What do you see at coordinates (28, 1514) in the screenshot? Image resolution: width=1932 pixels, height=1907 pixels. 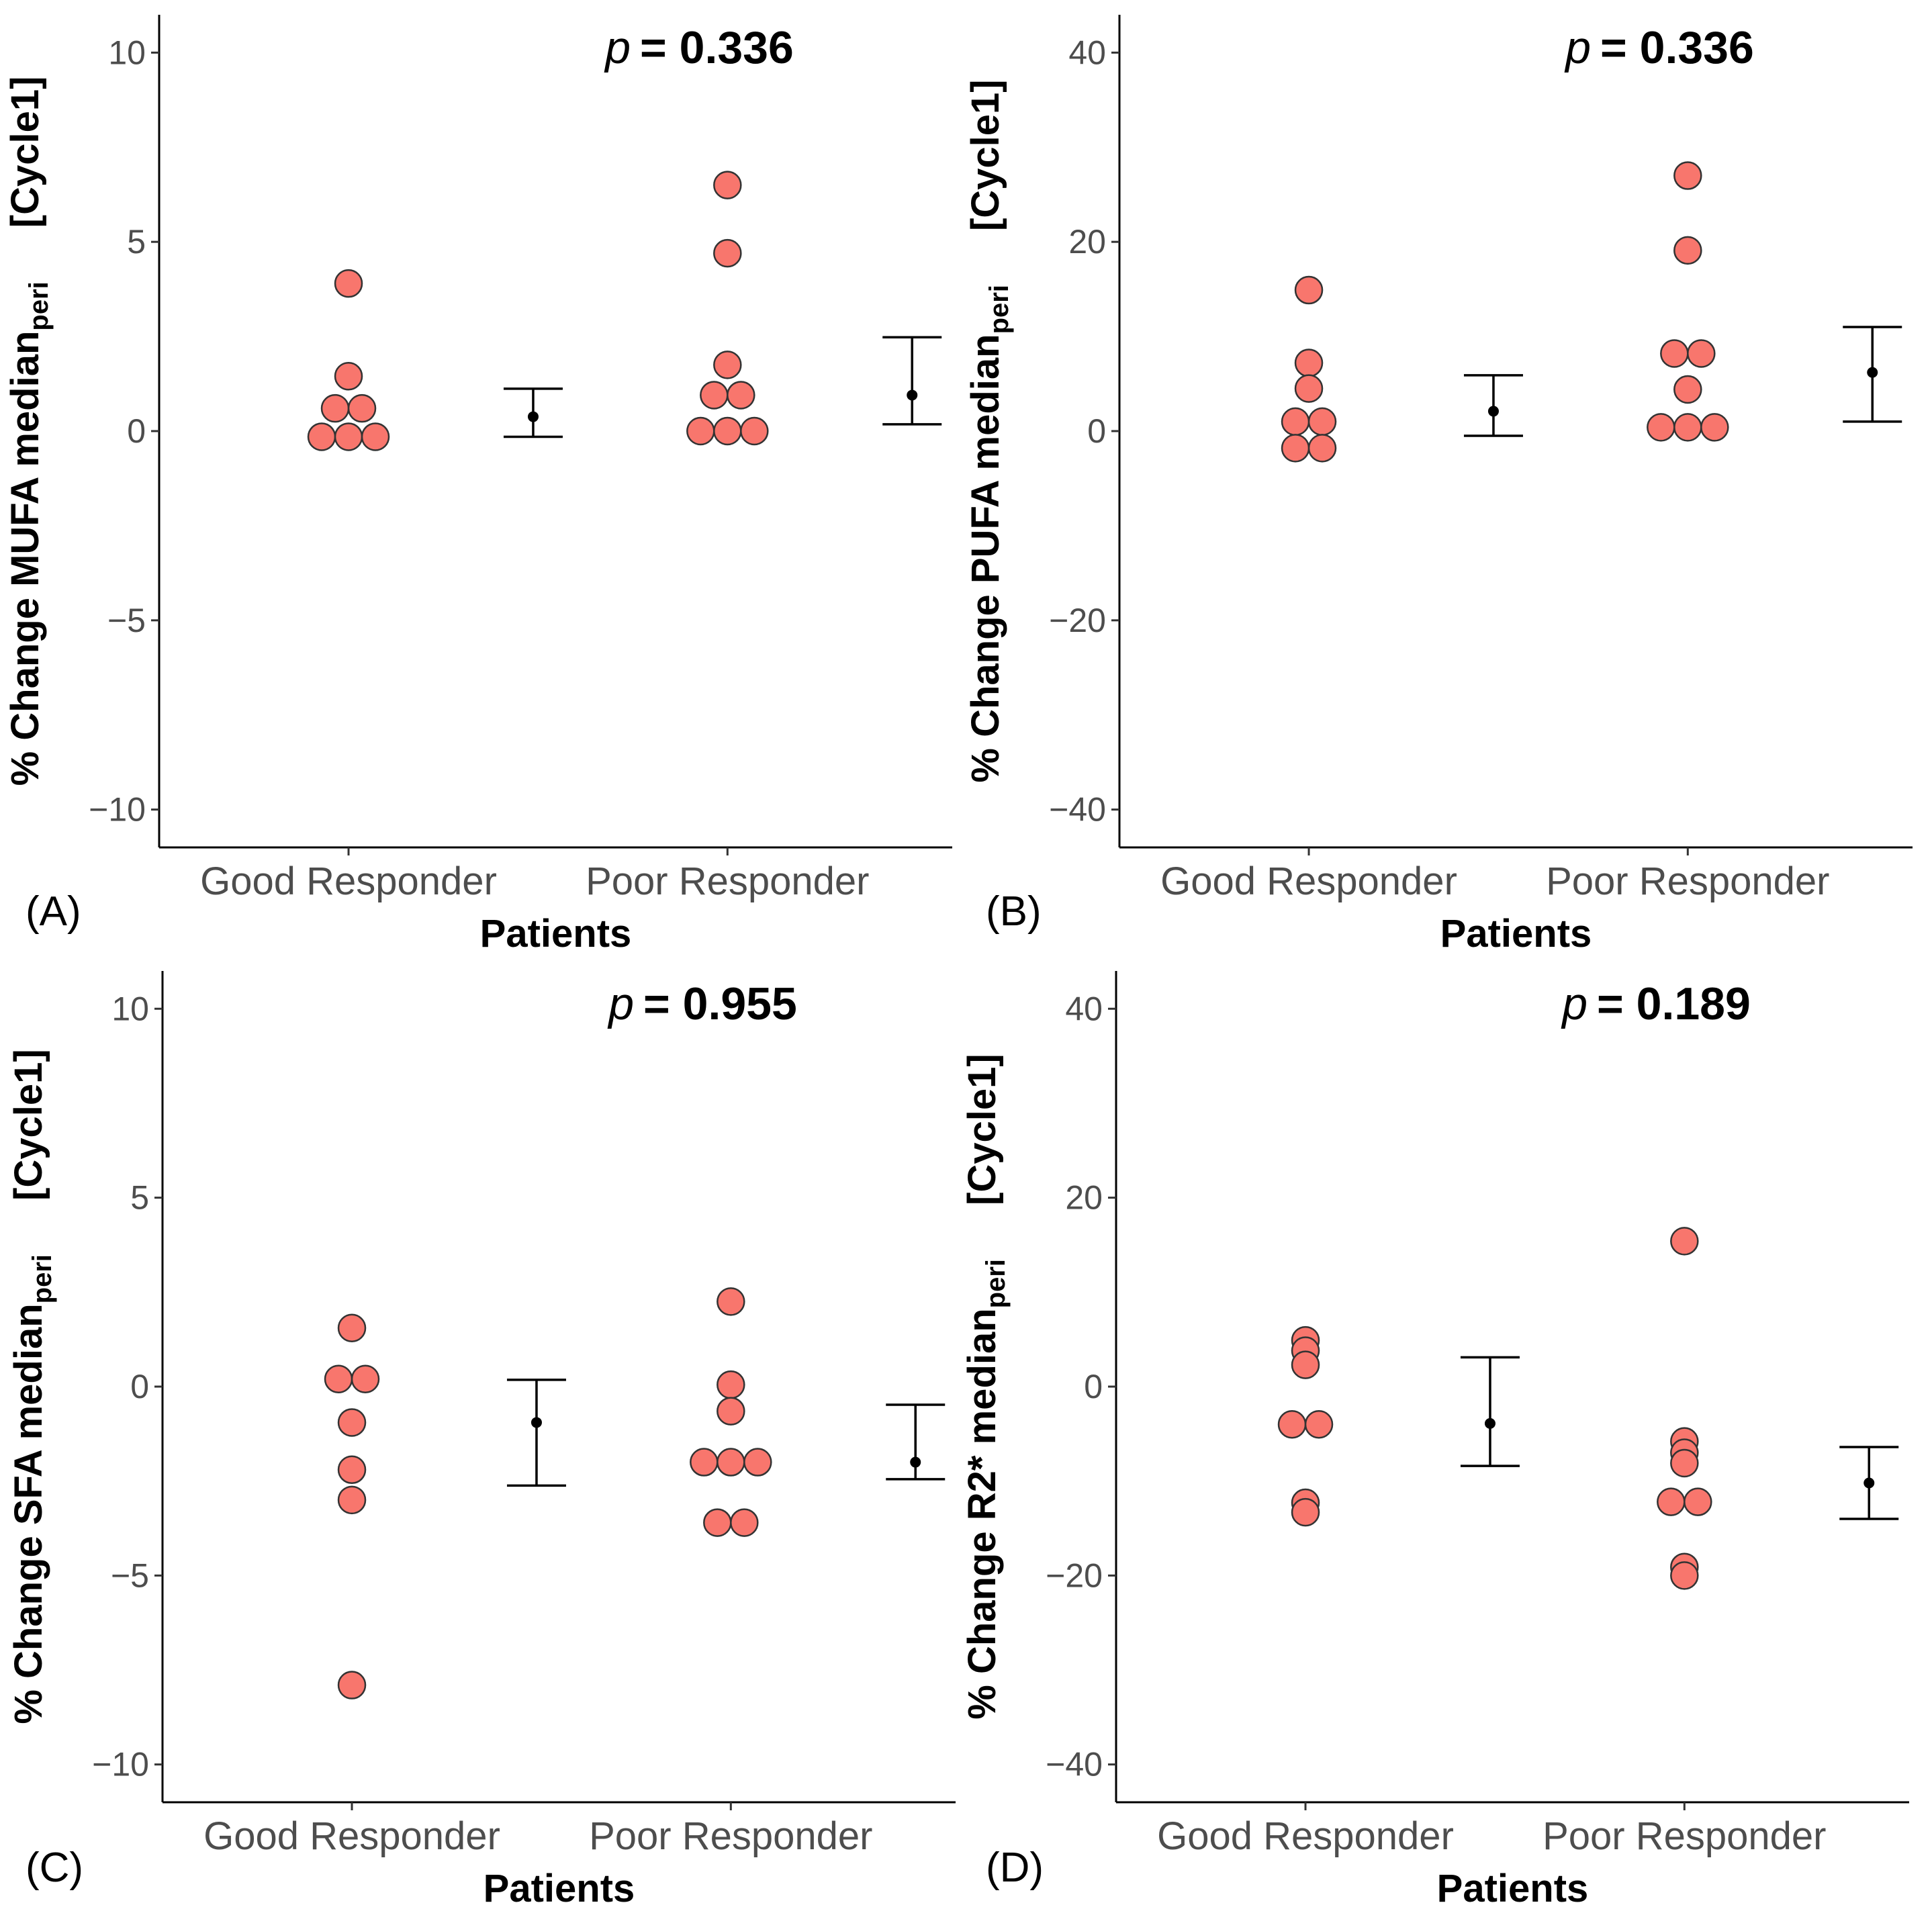 I see `y-axis-title-main: % Change SFA median` at bounding box center [28, 1514].